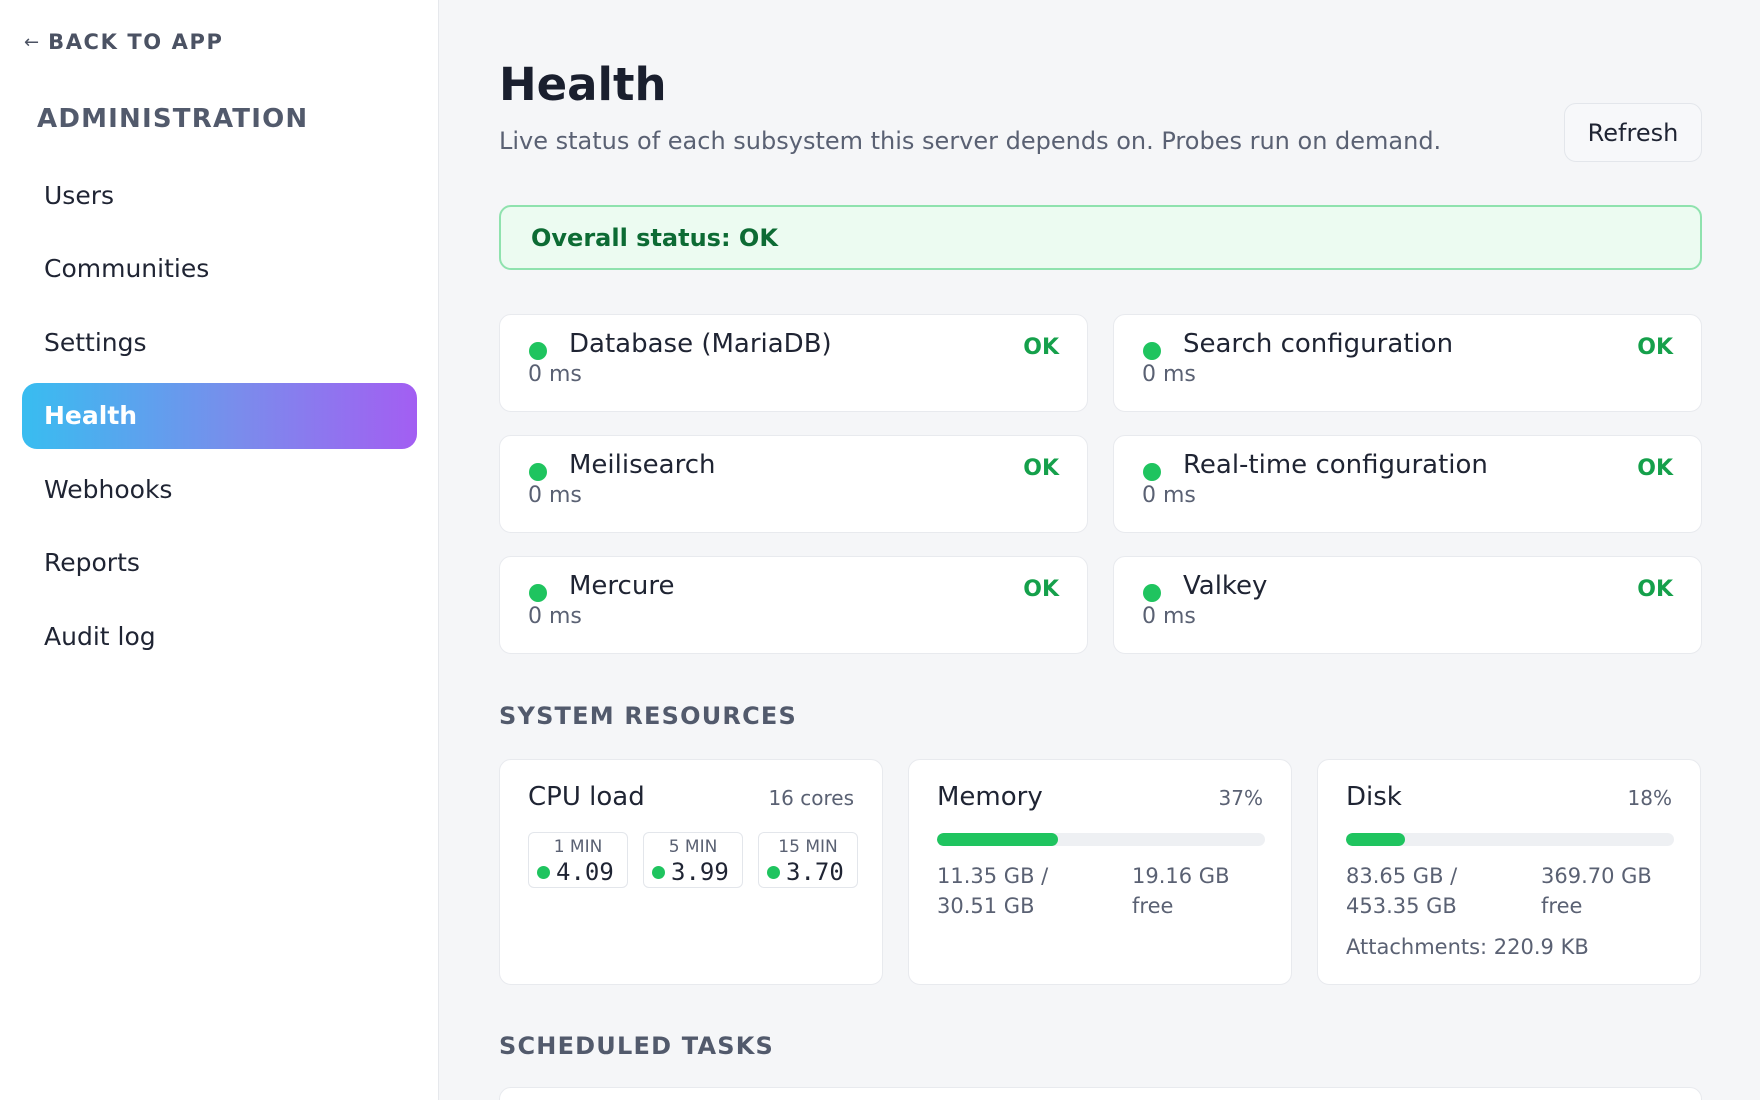 The width and height of the screenshot is (1760, 1100). What do you see at coordinates (173, 119) in the screenshot?
I see `sidebar-heading: ADMINISTRATION` at bounding box center [173, 119].